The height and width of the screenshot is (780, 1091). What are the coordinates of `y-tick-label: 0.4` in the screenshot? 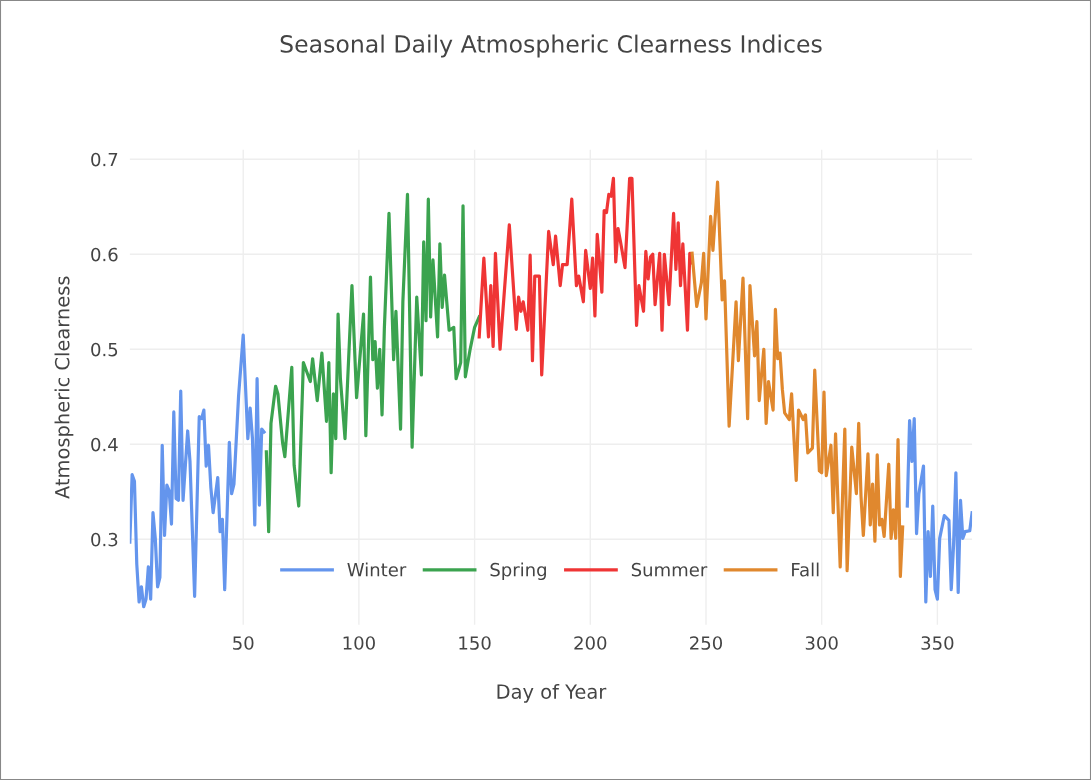 It's located at (104, 444).